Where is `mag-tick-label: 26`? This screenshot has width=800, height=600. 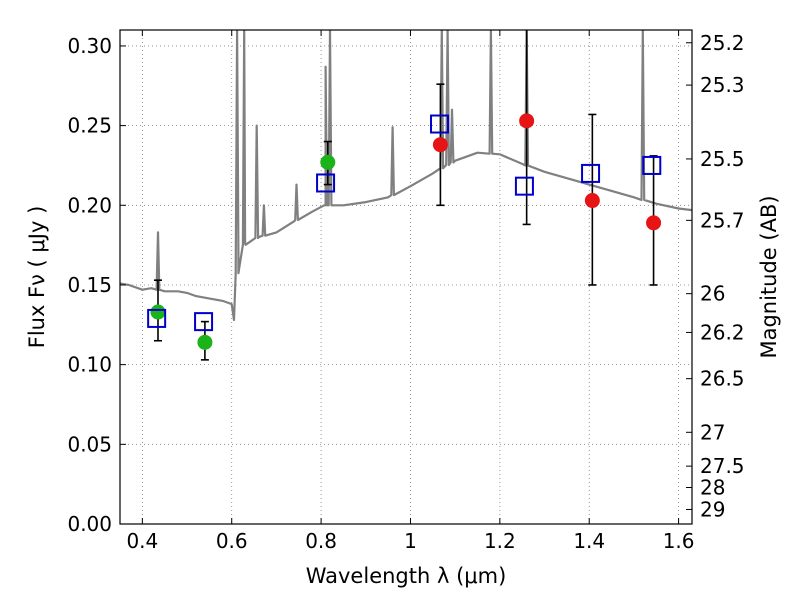 mag-tick-label: 26 is located at coordinates (712, 294).